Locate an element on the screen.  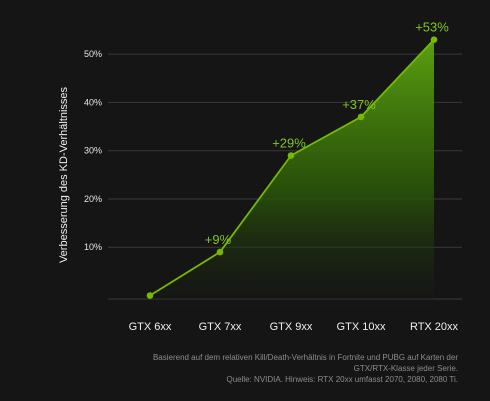
x-category-label: GTX 9xx is located at coordinates (291, 327).